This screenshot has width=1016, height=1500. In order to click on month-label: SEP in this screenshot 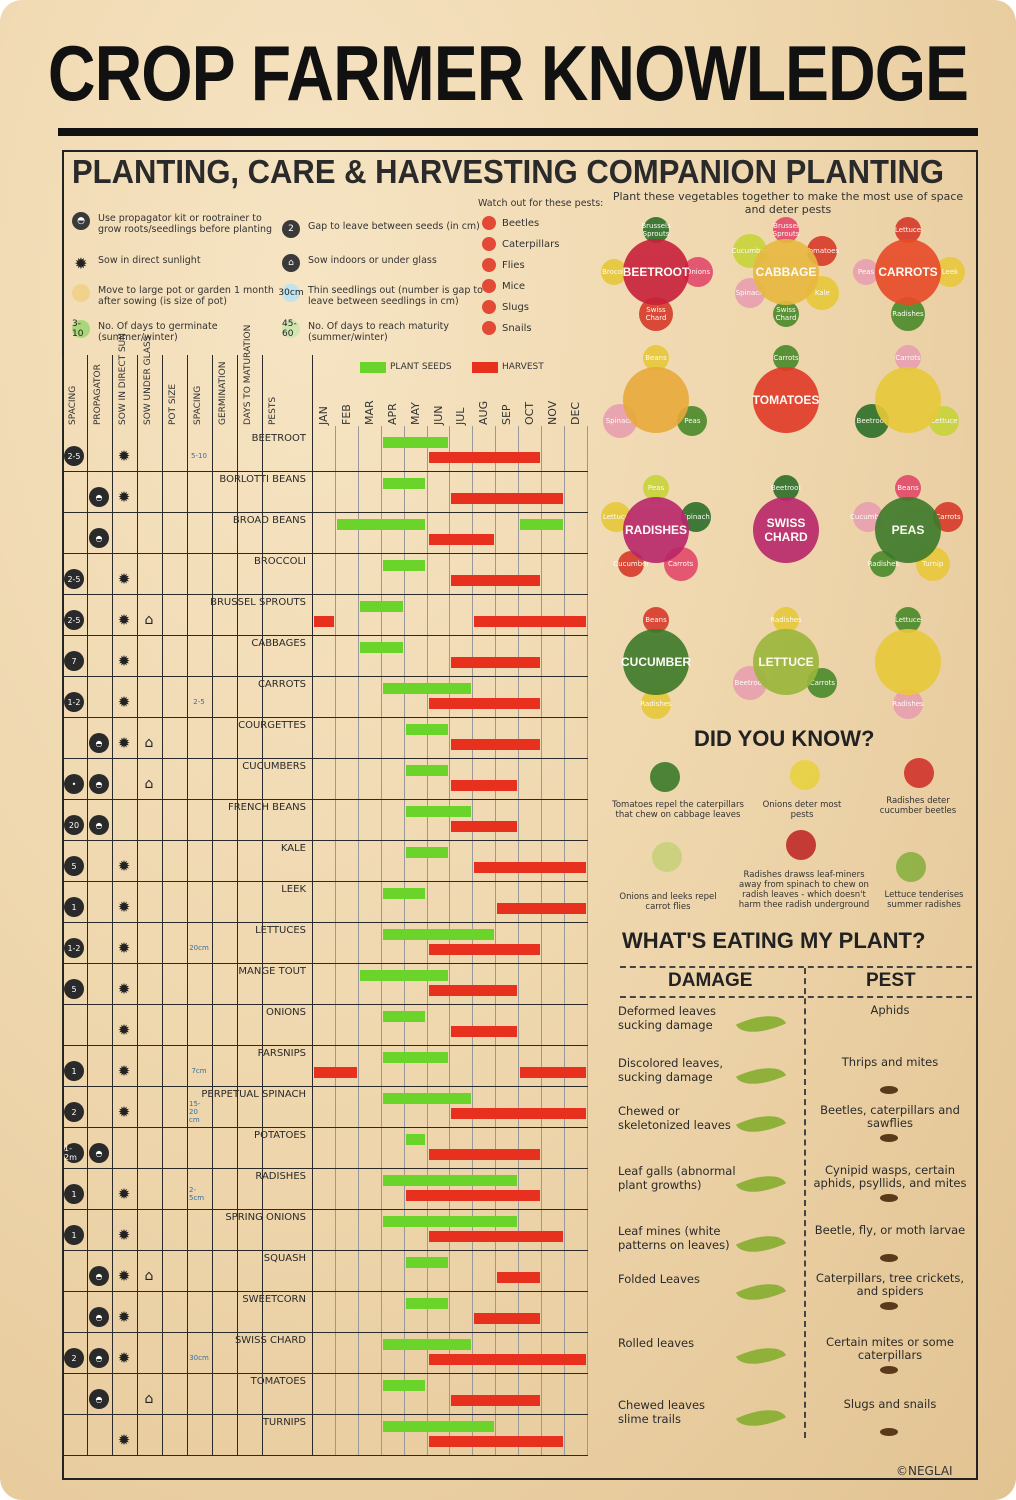, I will do `click(507, 414)`.